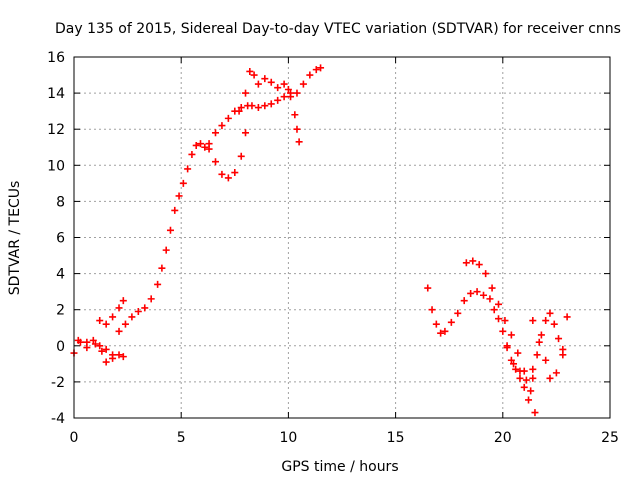 The width and height of the screenshot is (640, 480). What do you see at coordinates (56, 166) in the screenshot?
I see `y-tick-label: 10` at bounding box center [56, 166].